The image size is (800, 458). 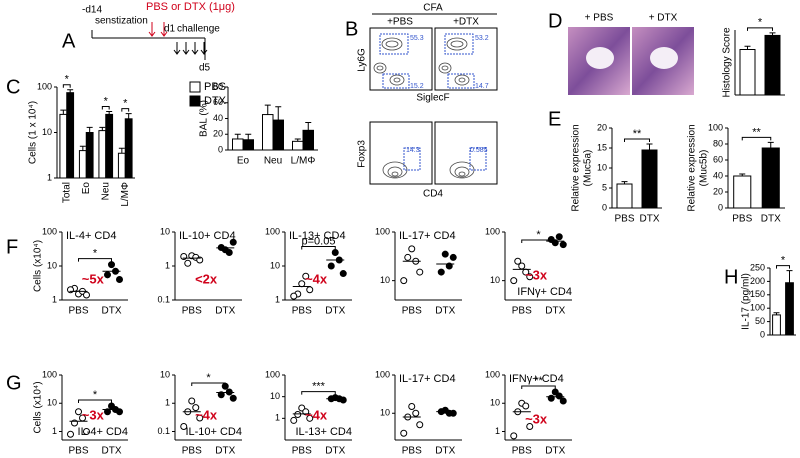 What do you see at coordinates (198, 29) in the screenshot?
I see `timeline-challenge: challenge` at bounding box center [198, 29].